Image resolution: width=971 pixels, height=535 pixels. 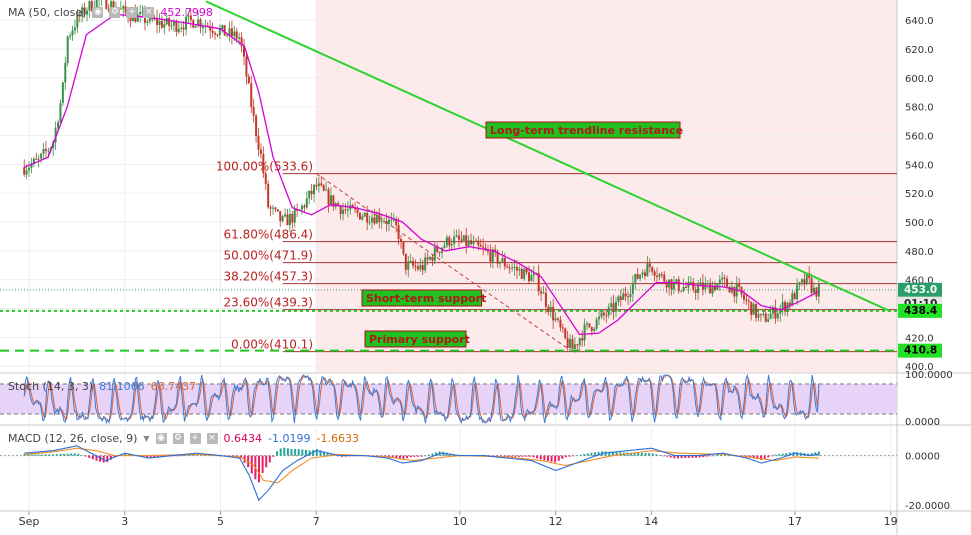 I want to click on ma-legend: MA (50, close) ◉ ⚙ + × 452.7998, so click(x=110, y=12).